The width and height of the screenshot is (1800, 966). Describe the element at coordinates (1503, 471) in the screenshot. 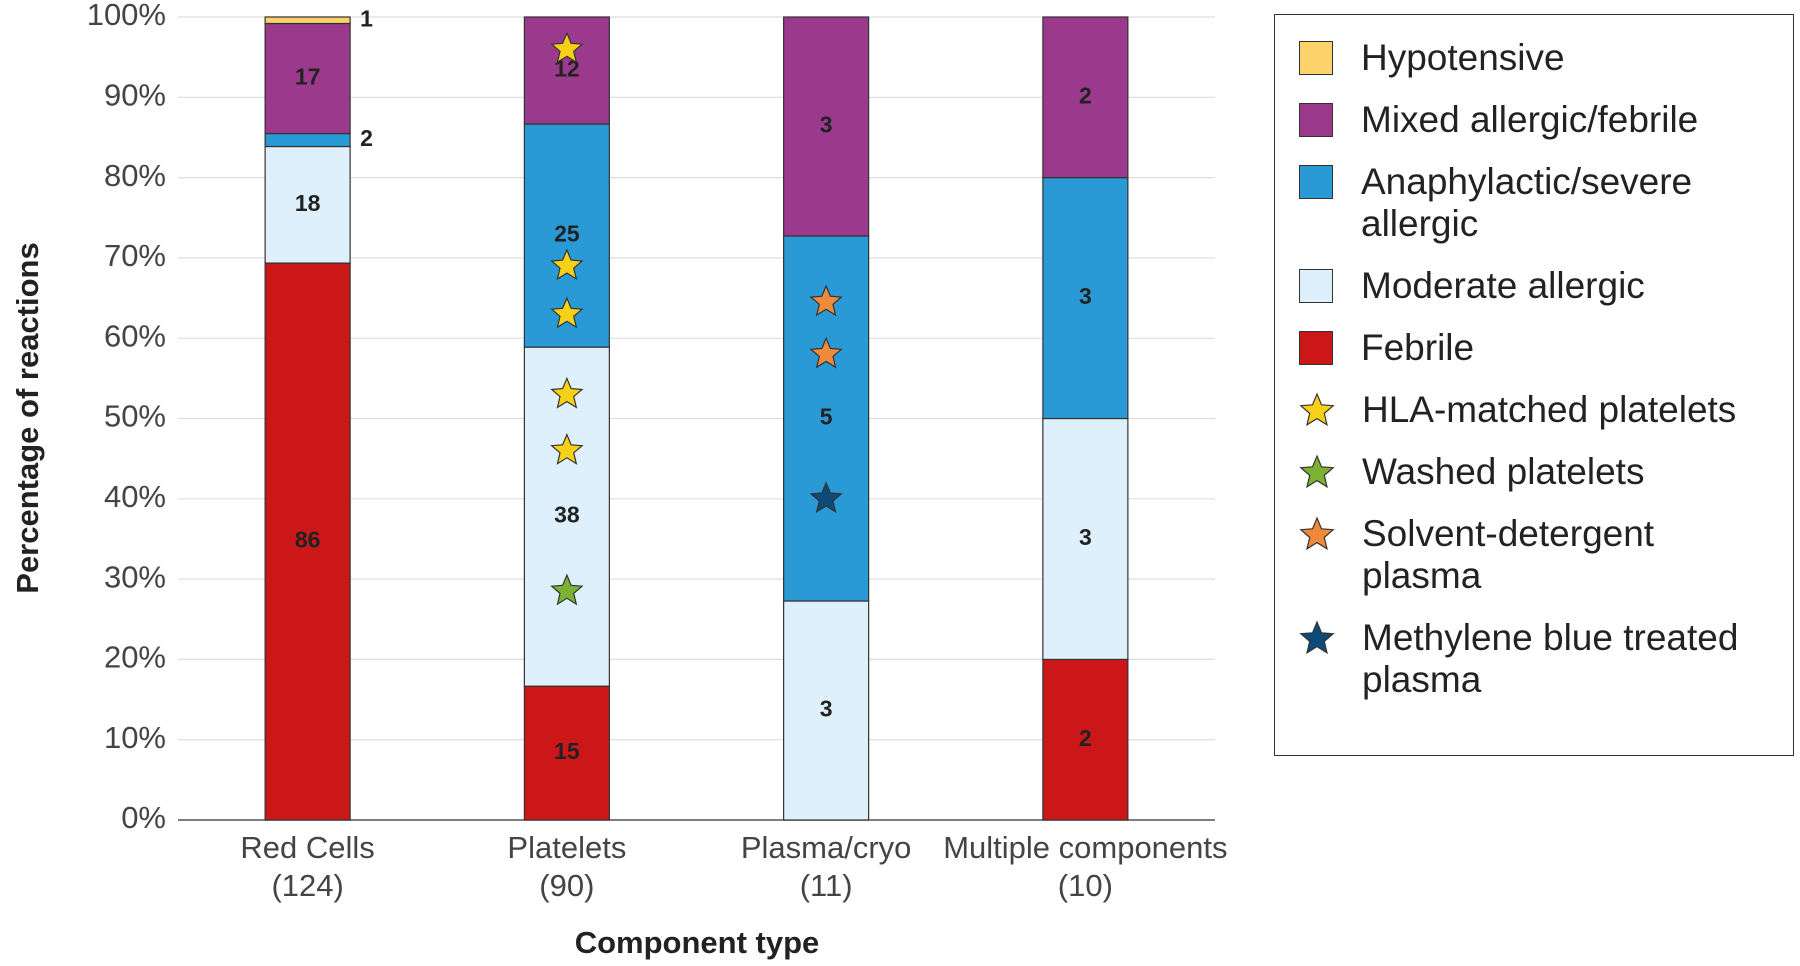

I see `legend-label: Washed platelets` at that location.